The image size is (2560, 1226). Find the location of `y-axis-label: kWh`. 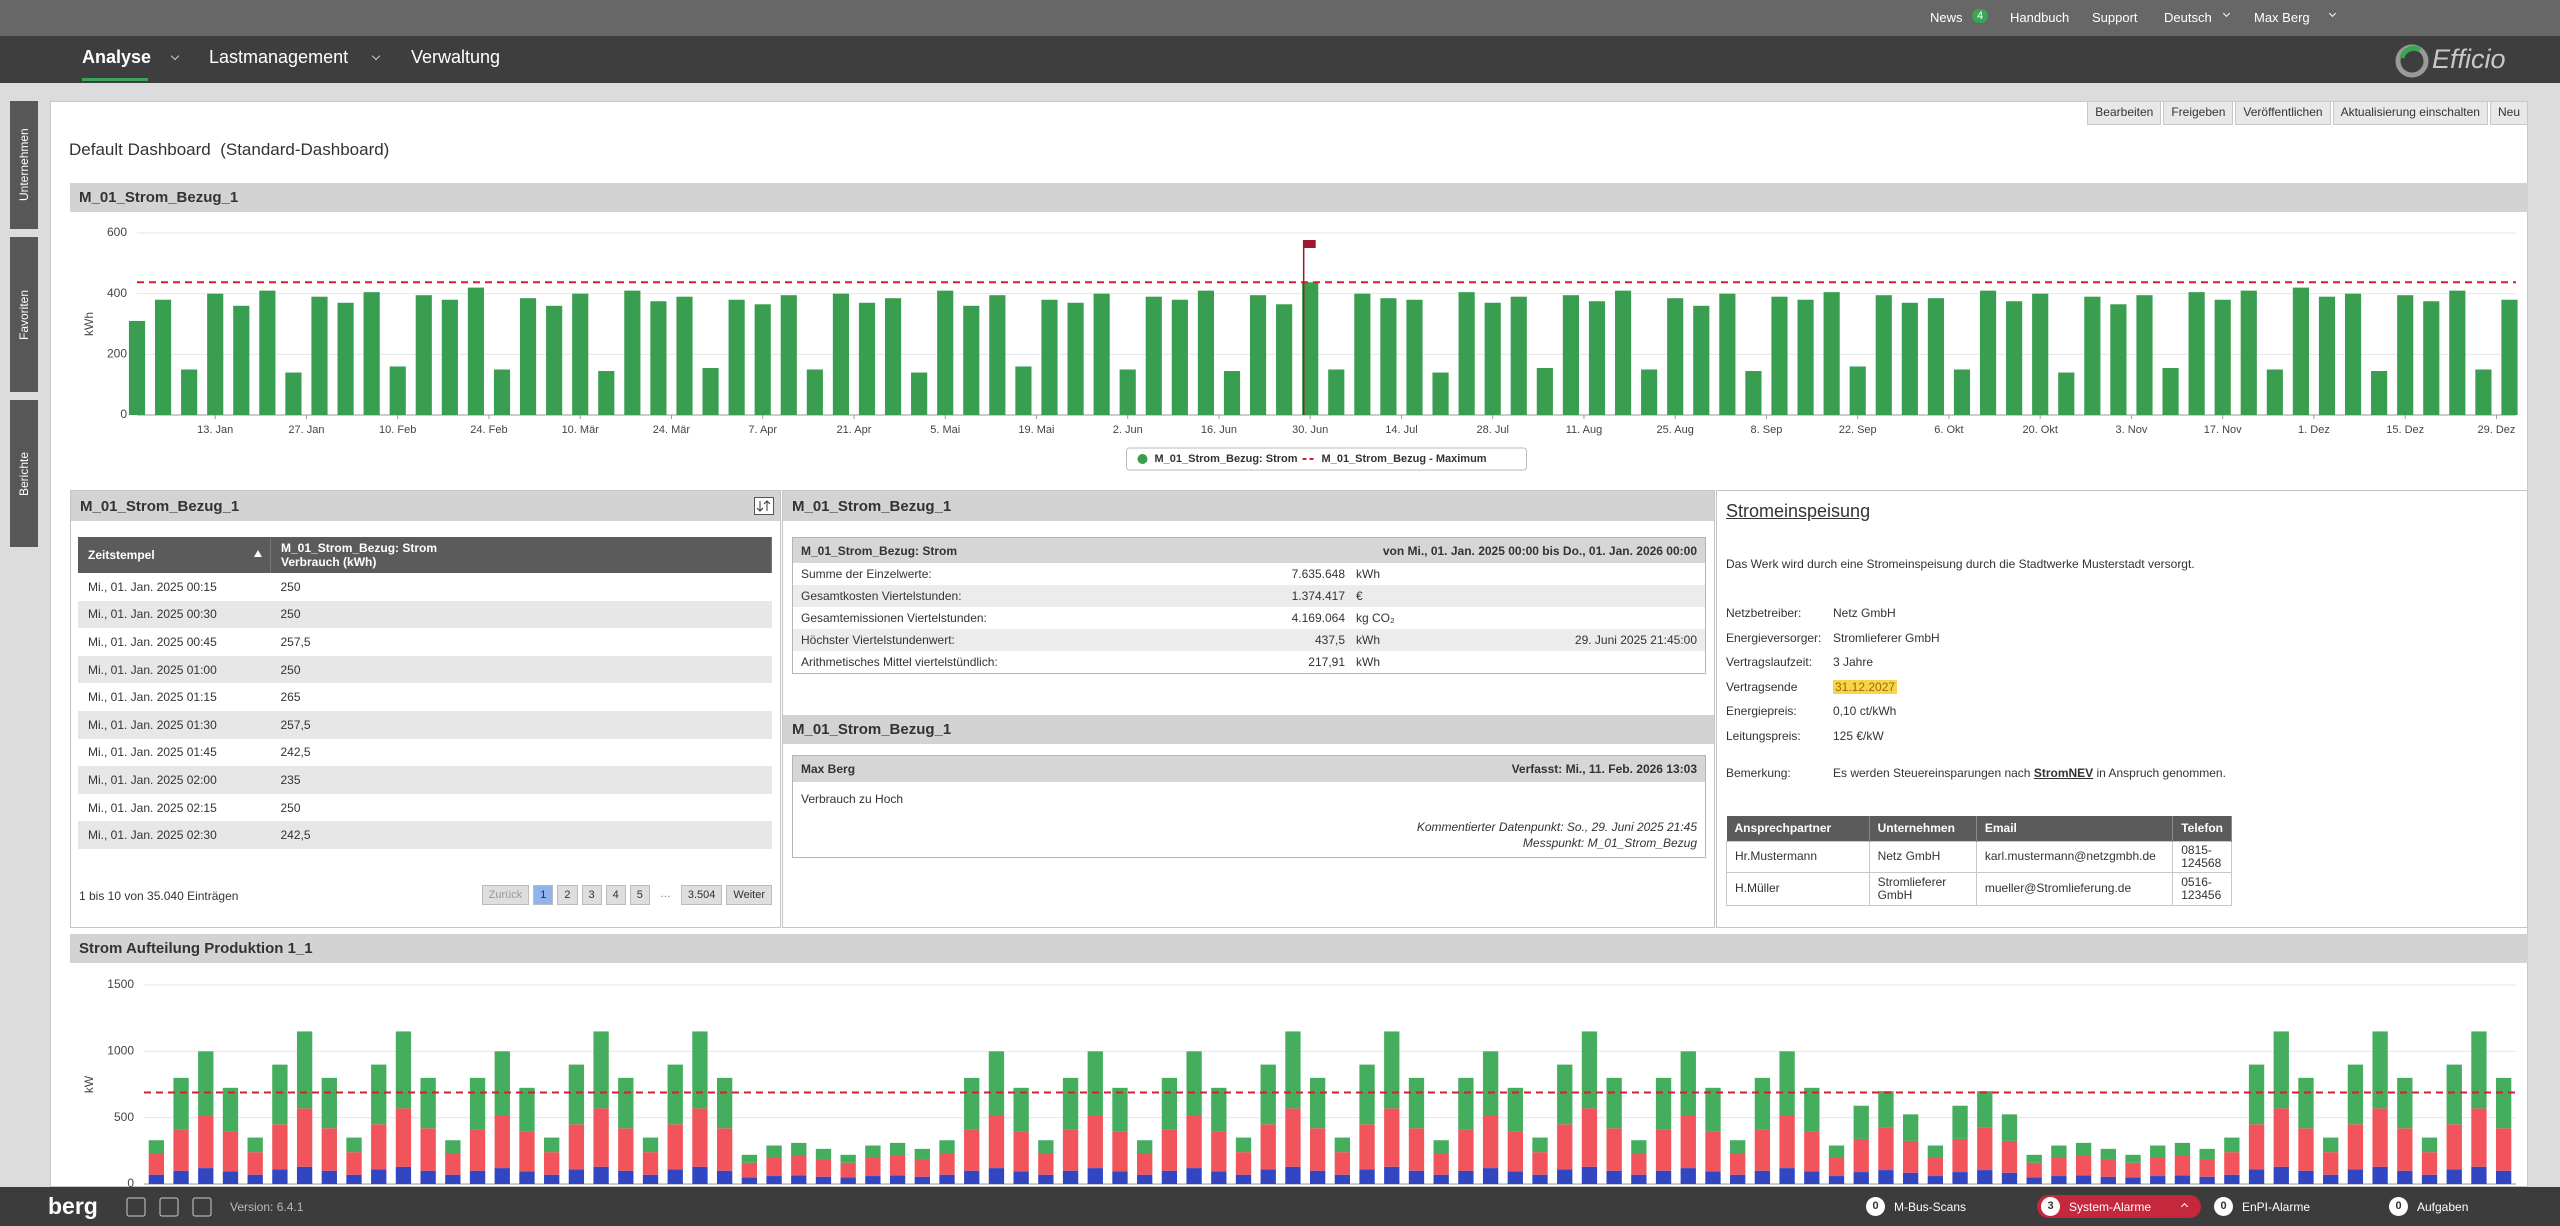

y-axis-label: kWh is located at coordinates (89, 324).